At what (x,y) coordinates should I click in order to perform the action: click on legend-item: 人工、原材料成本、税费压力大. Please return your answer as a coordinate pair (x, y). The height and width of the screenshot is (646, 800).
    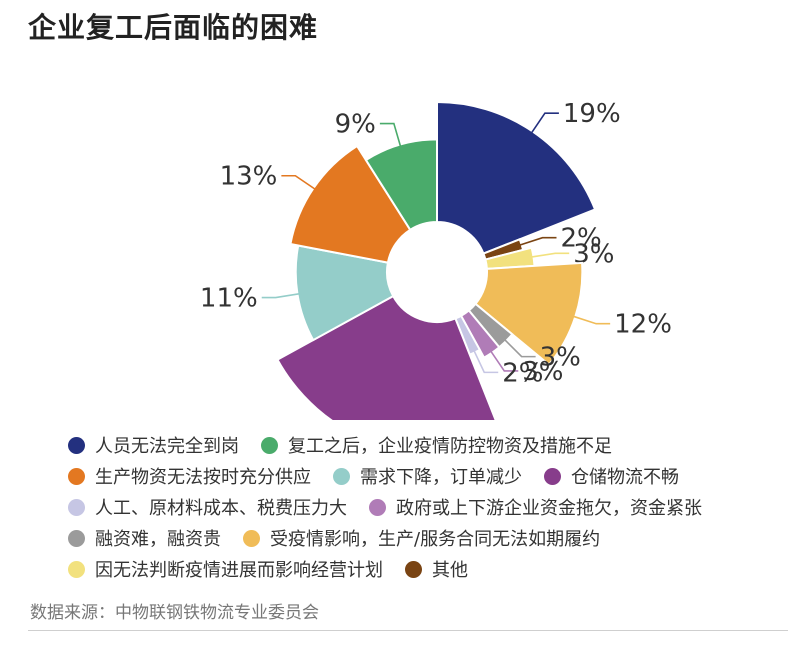
    Looking at the image, I should click on (207, 507).